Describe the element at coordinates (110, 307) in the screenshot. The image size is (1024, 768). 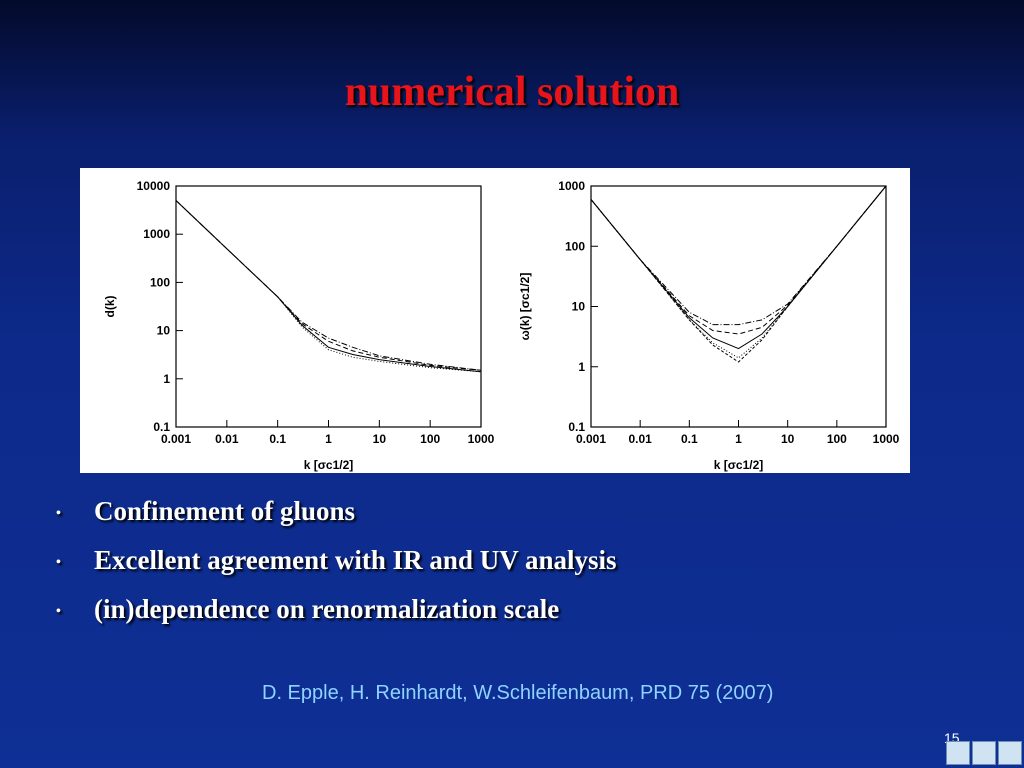
I see `y-axis-label: d(k)` at that location.